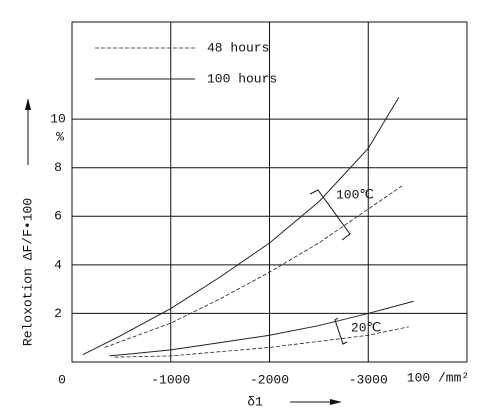 The image size is (499, 417). Describe the element at coordinates (238, 47) in the screenshot. I see `legend-label: 48 hours` at that location.